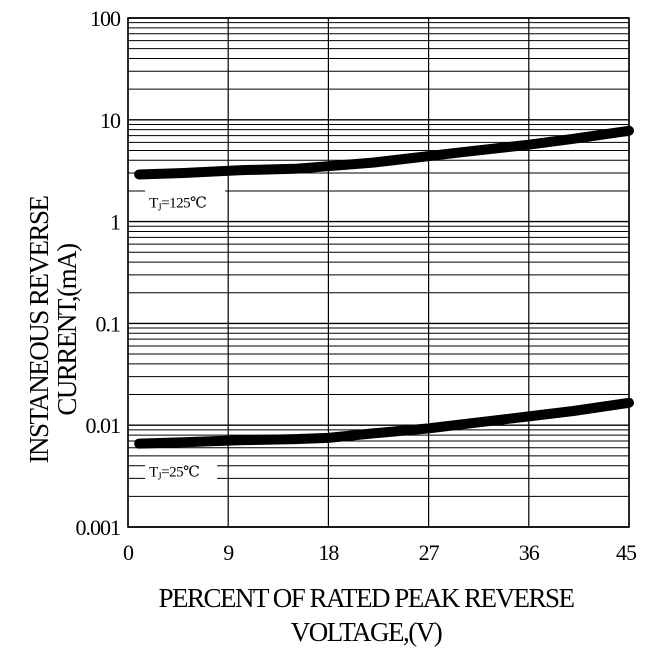 The image size is (646, 657). I want to click on x-tick-label: 0, so click(128, 552).